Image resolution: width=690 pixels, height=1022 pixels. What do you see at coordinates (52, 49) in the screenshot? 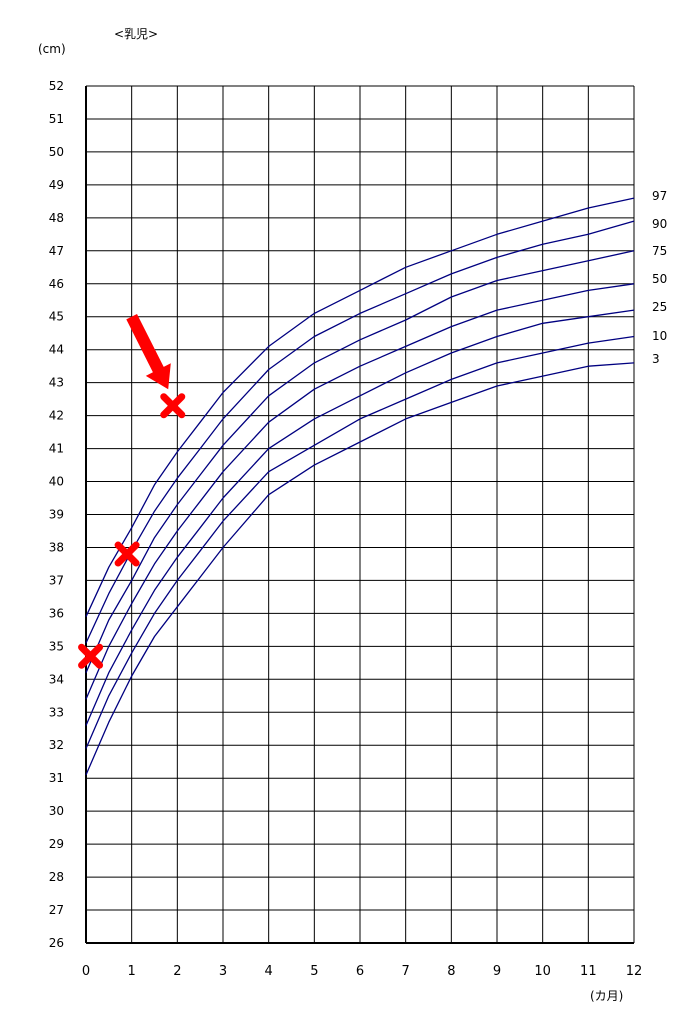
I see `y-axis-unit-label: (cm)` at bounding box center [52, 49].